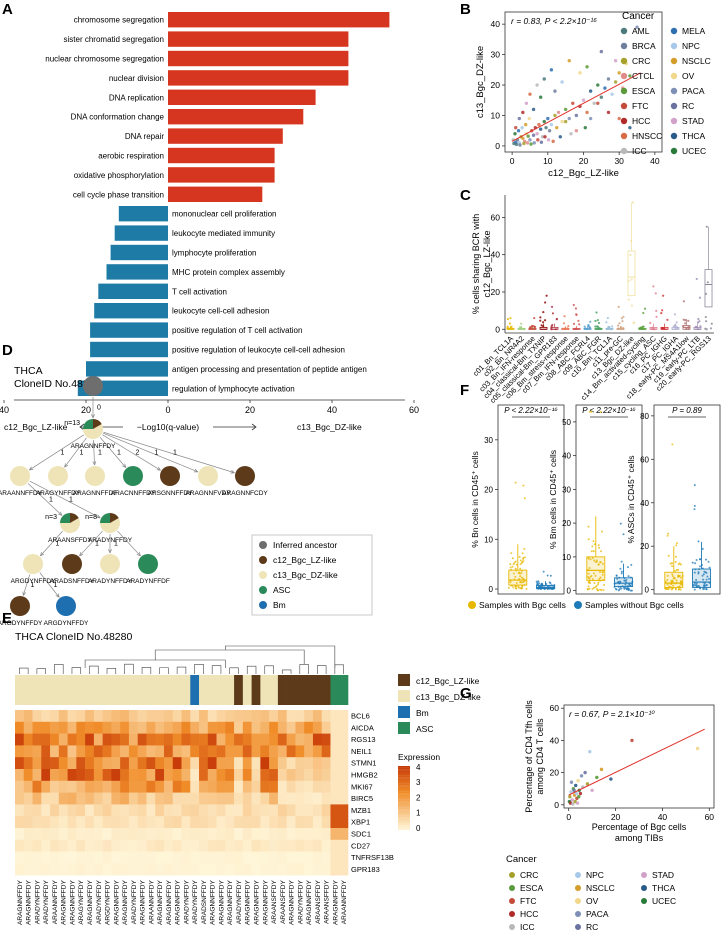  I want to click on y-axis-title: % cells sharing BCR withc12_Bgc_LZ-like, so click(481, 264).